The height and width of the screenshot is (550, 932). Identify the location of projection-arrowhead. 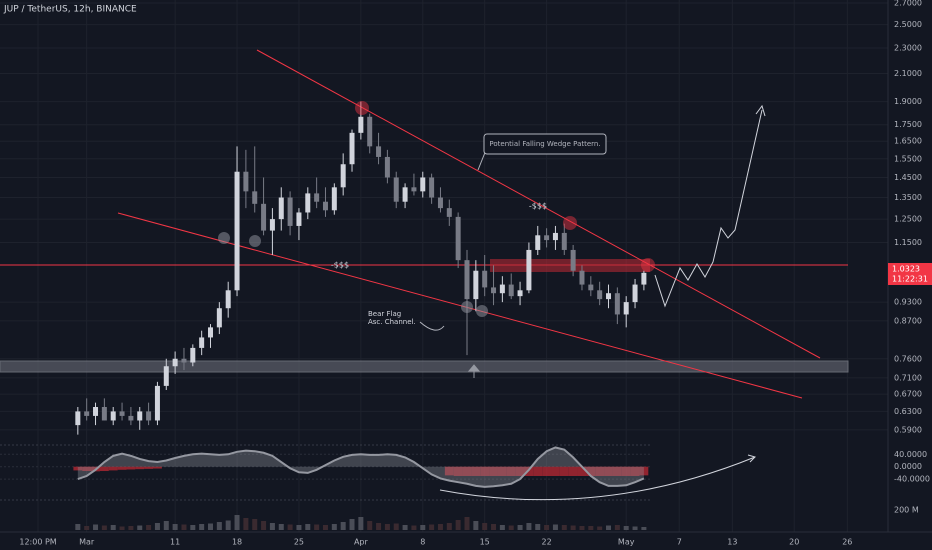
(760, 110).